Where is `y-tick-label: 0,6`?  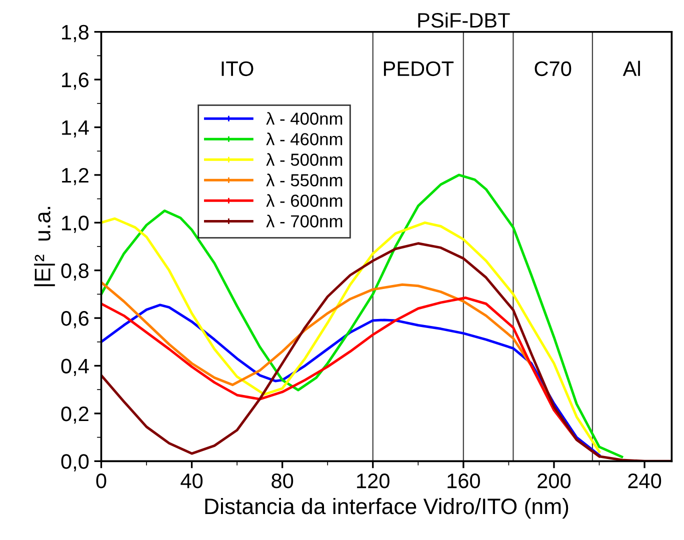
y-tick-label: 0,6 is located at coordinates (75, 319).